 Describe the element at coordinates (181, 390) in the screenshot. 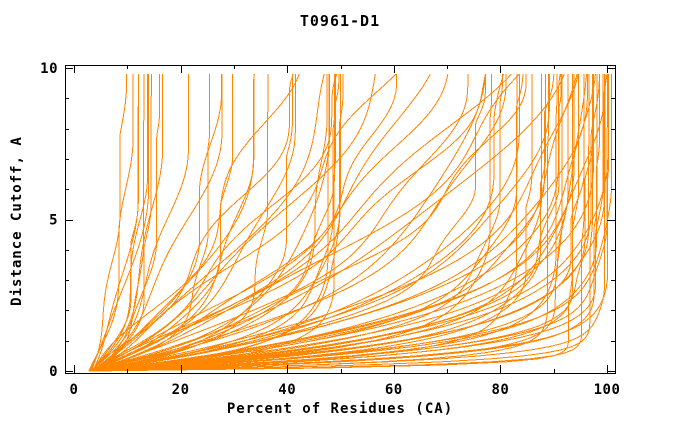

I see `x-tick-label: 20` at that location.